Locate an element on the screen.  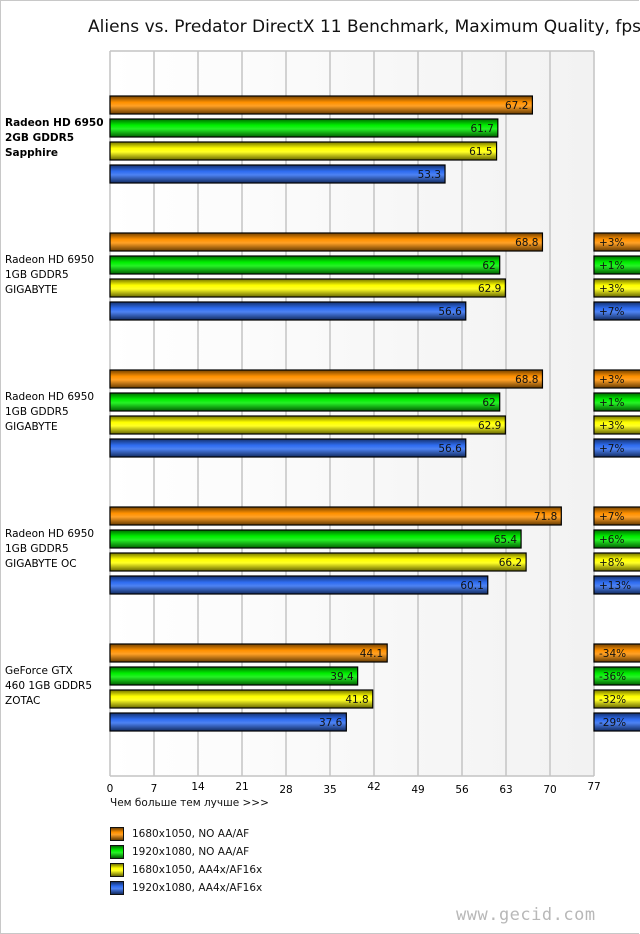
legend-item: 1680x1050, AA4x/AF16x is located at coordinates (186, 870).